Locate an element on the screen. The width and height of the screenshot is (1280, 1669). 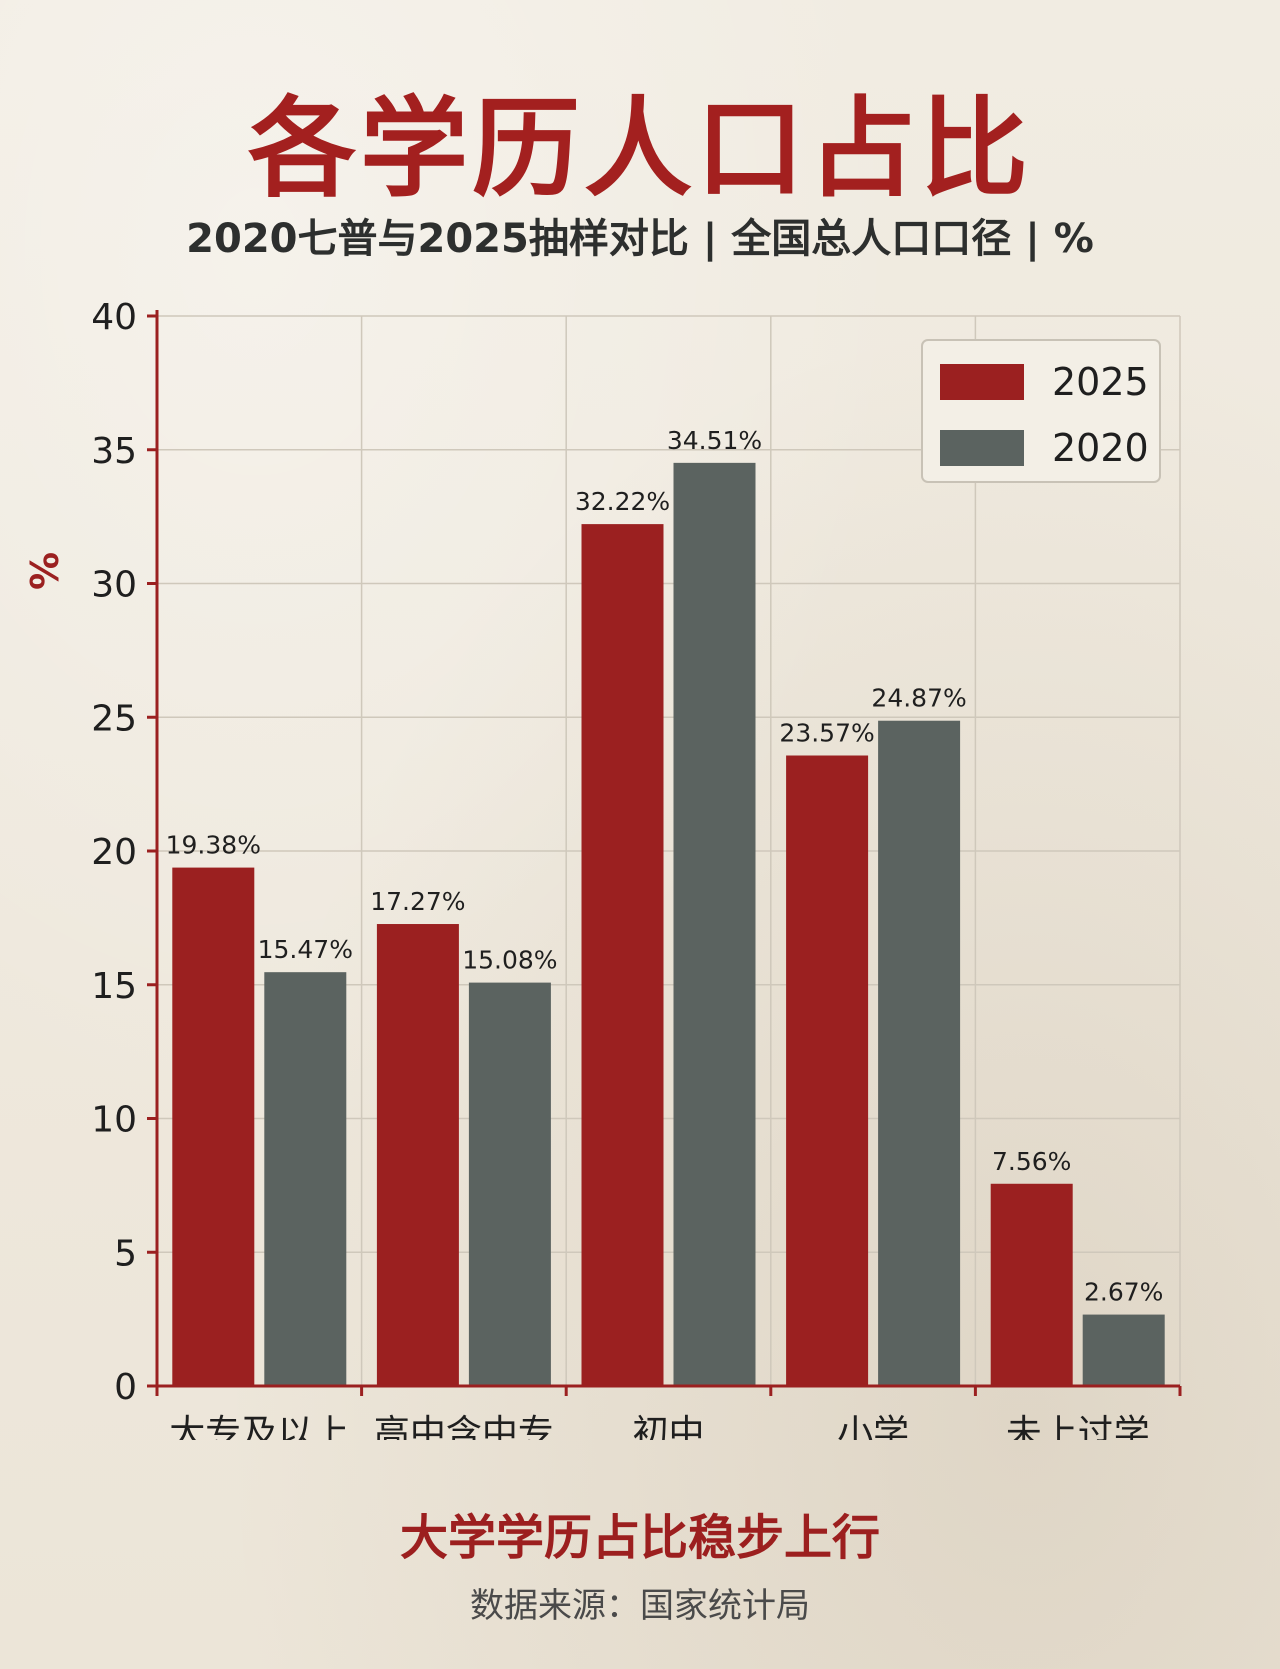
data-label: 32.22% is located at coordinates (622, 501).